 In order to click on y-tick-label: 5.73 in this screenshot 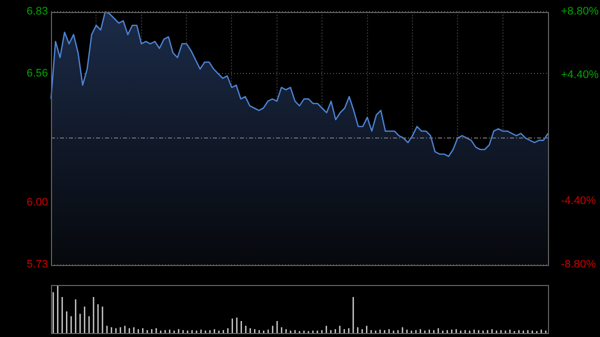, I will do `click(37, 264)`.